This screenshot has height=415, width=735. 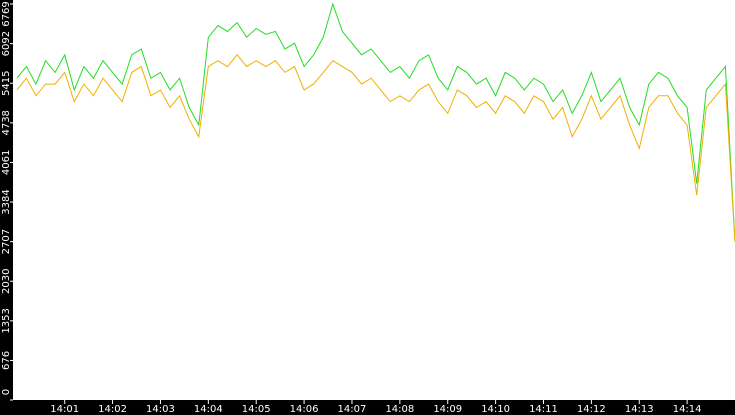 What do you see at coordinates (495, 409) in the screenshot?
I see `x-tick-label: 14:10` at bounding box center [495, 409].